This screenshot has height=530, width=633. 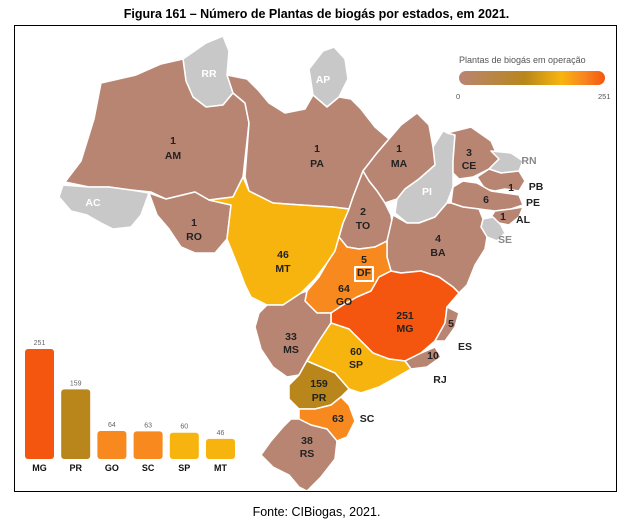 What do you see at coordinates (76, 383) in the screenshot?
I see `bar-value-label: 159` at bounding box center [76, 383].